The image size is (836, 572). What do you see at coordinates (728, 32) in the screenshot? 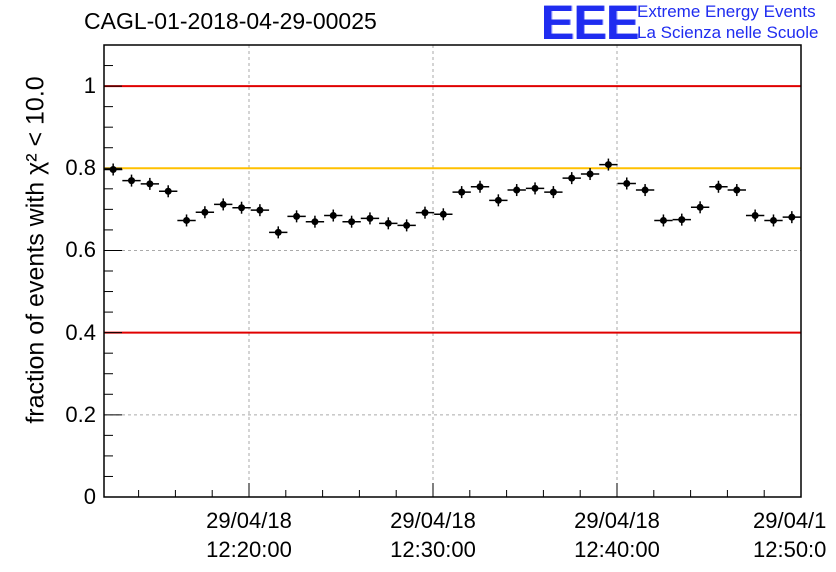
I see `logo-subtitle-2: La Scienza nelle Scuole` at bounding box center [728, 32].